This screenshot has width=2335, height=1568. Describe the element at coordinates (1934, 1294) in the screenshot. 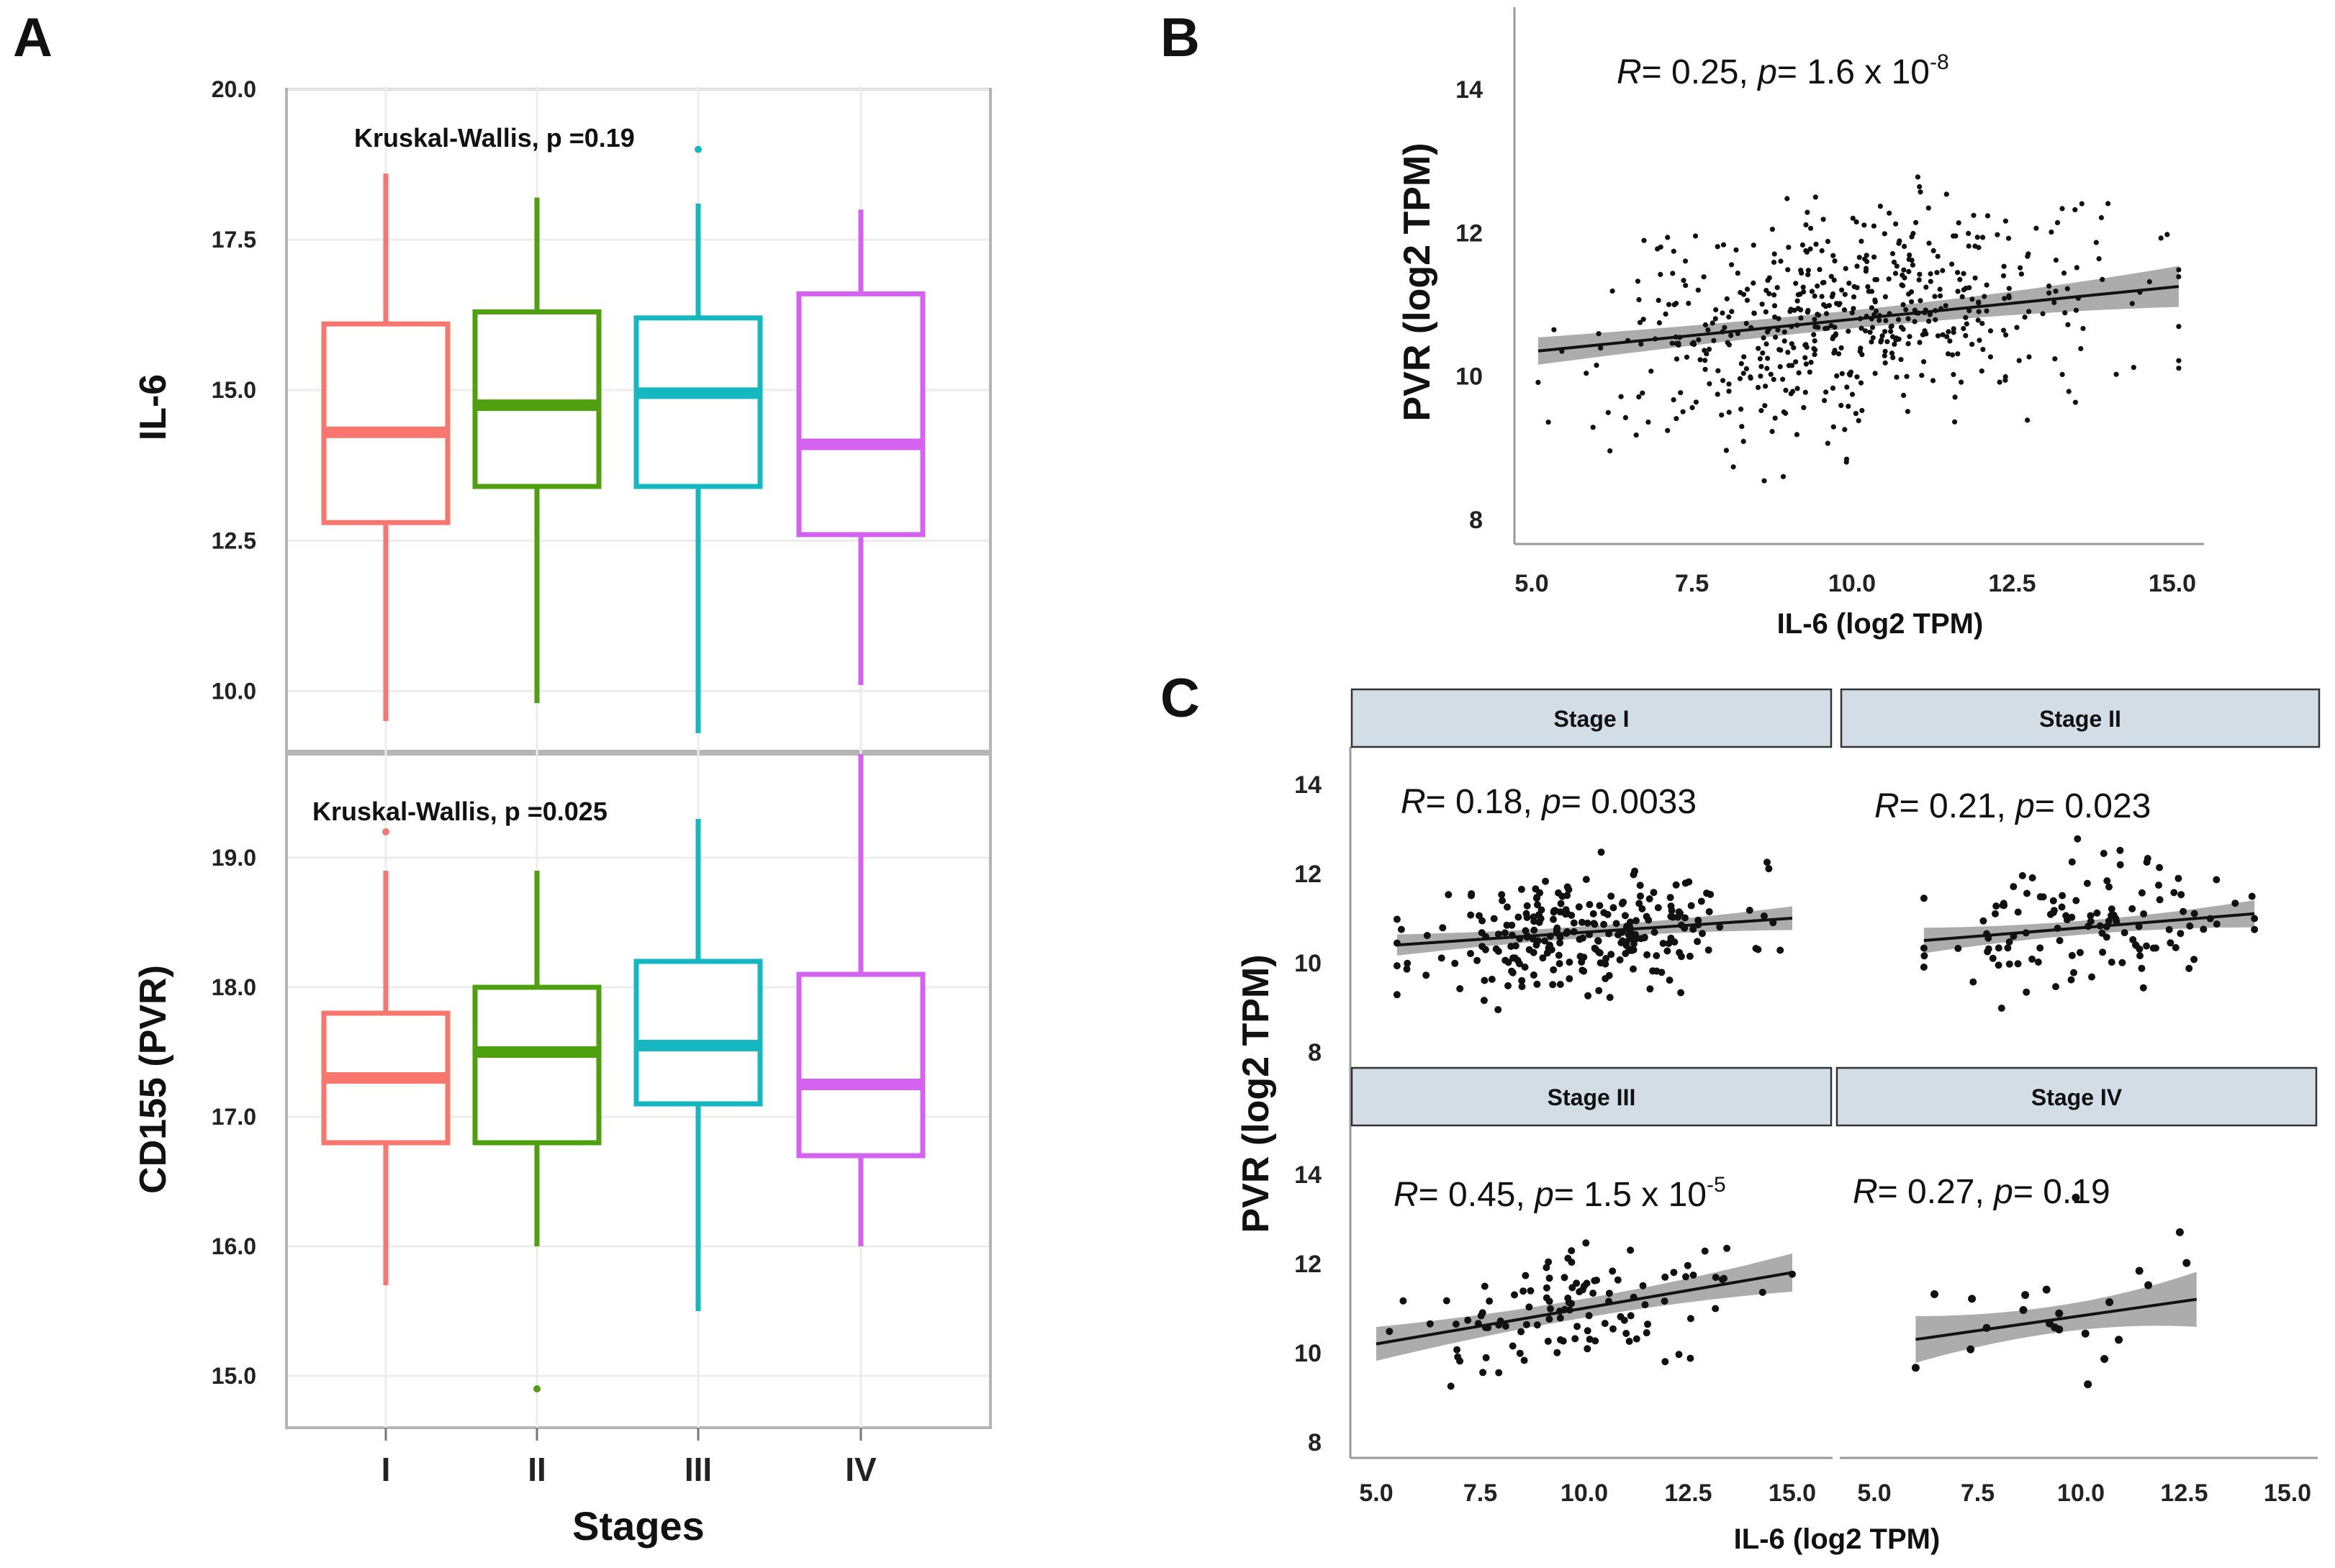

I see `c4-point` at that location.